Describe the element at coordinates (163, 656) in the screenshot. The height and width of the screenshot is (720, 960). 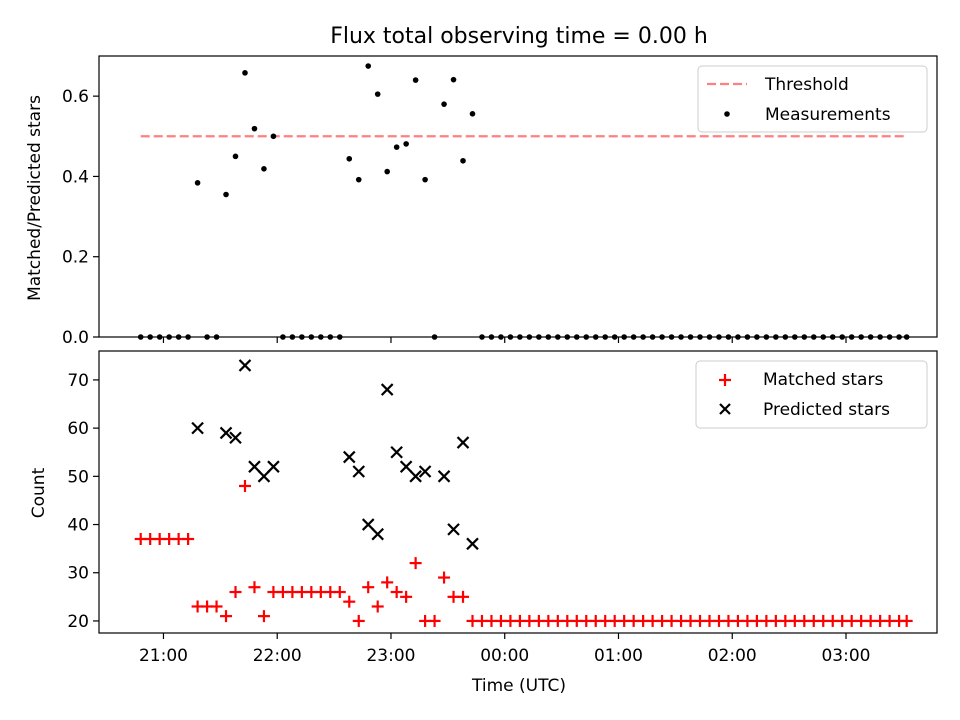
I see `x-tick-label: 21:00` at that location.